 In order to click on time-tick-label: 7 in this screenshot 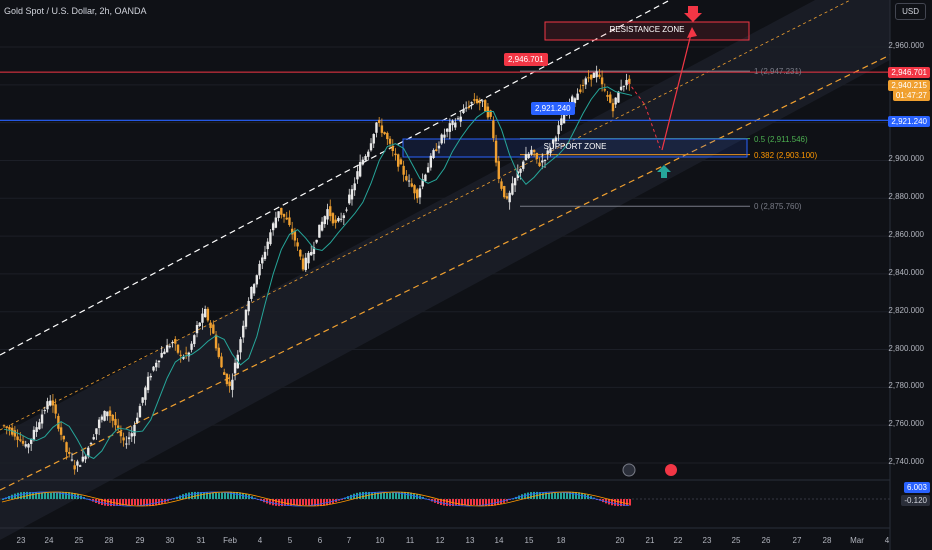, I will do `click(349, 540)`.